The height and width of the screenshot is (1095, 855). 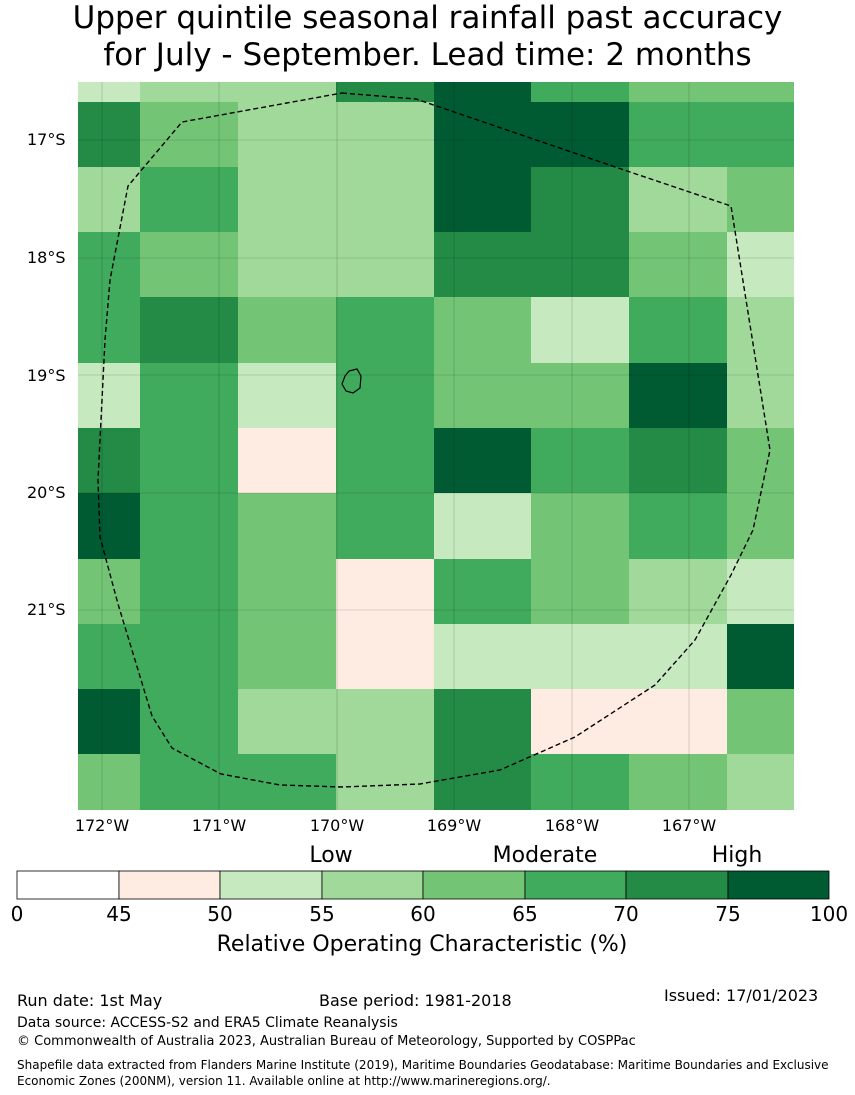 I want to click on lat-label-20s: 20°S, so click(x=46, y=492).